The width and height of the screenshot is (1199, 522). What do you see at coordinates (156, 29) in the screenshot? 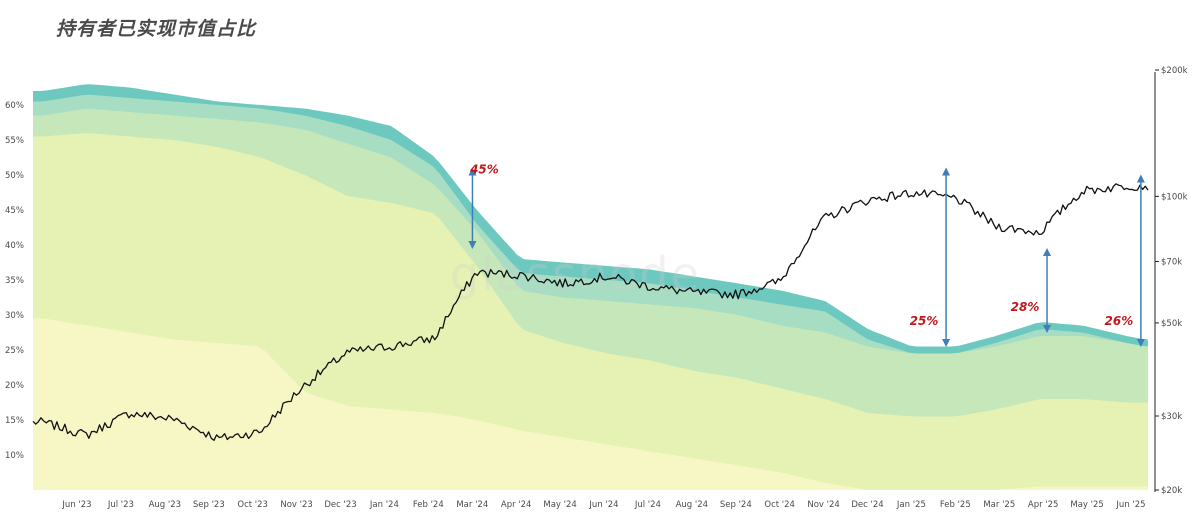
I see `chart-title: 持有者已实现市值占比` at bounding box center [156, 29].